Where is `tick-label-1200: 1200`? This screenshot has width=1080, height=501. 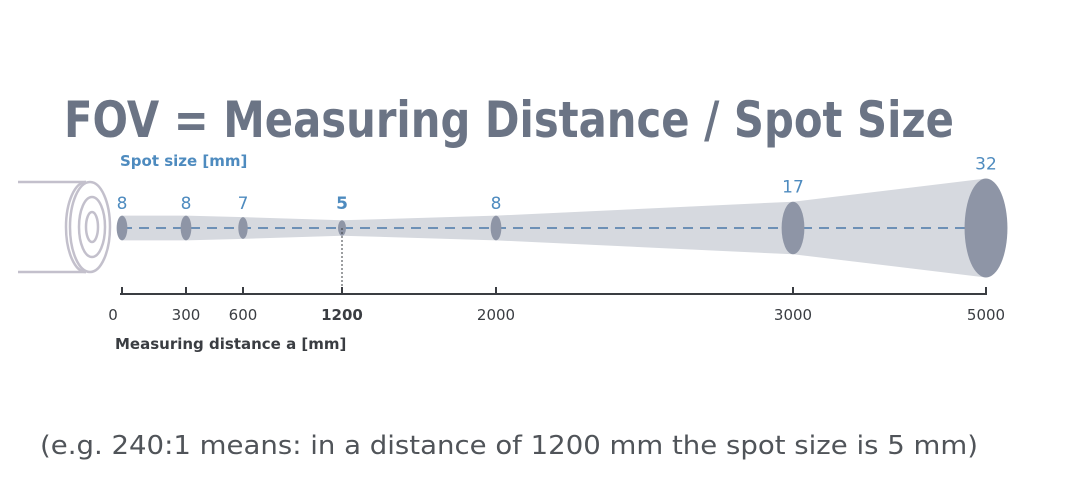 tick-label-1200: 1200 is located at coordinates (342, 315).